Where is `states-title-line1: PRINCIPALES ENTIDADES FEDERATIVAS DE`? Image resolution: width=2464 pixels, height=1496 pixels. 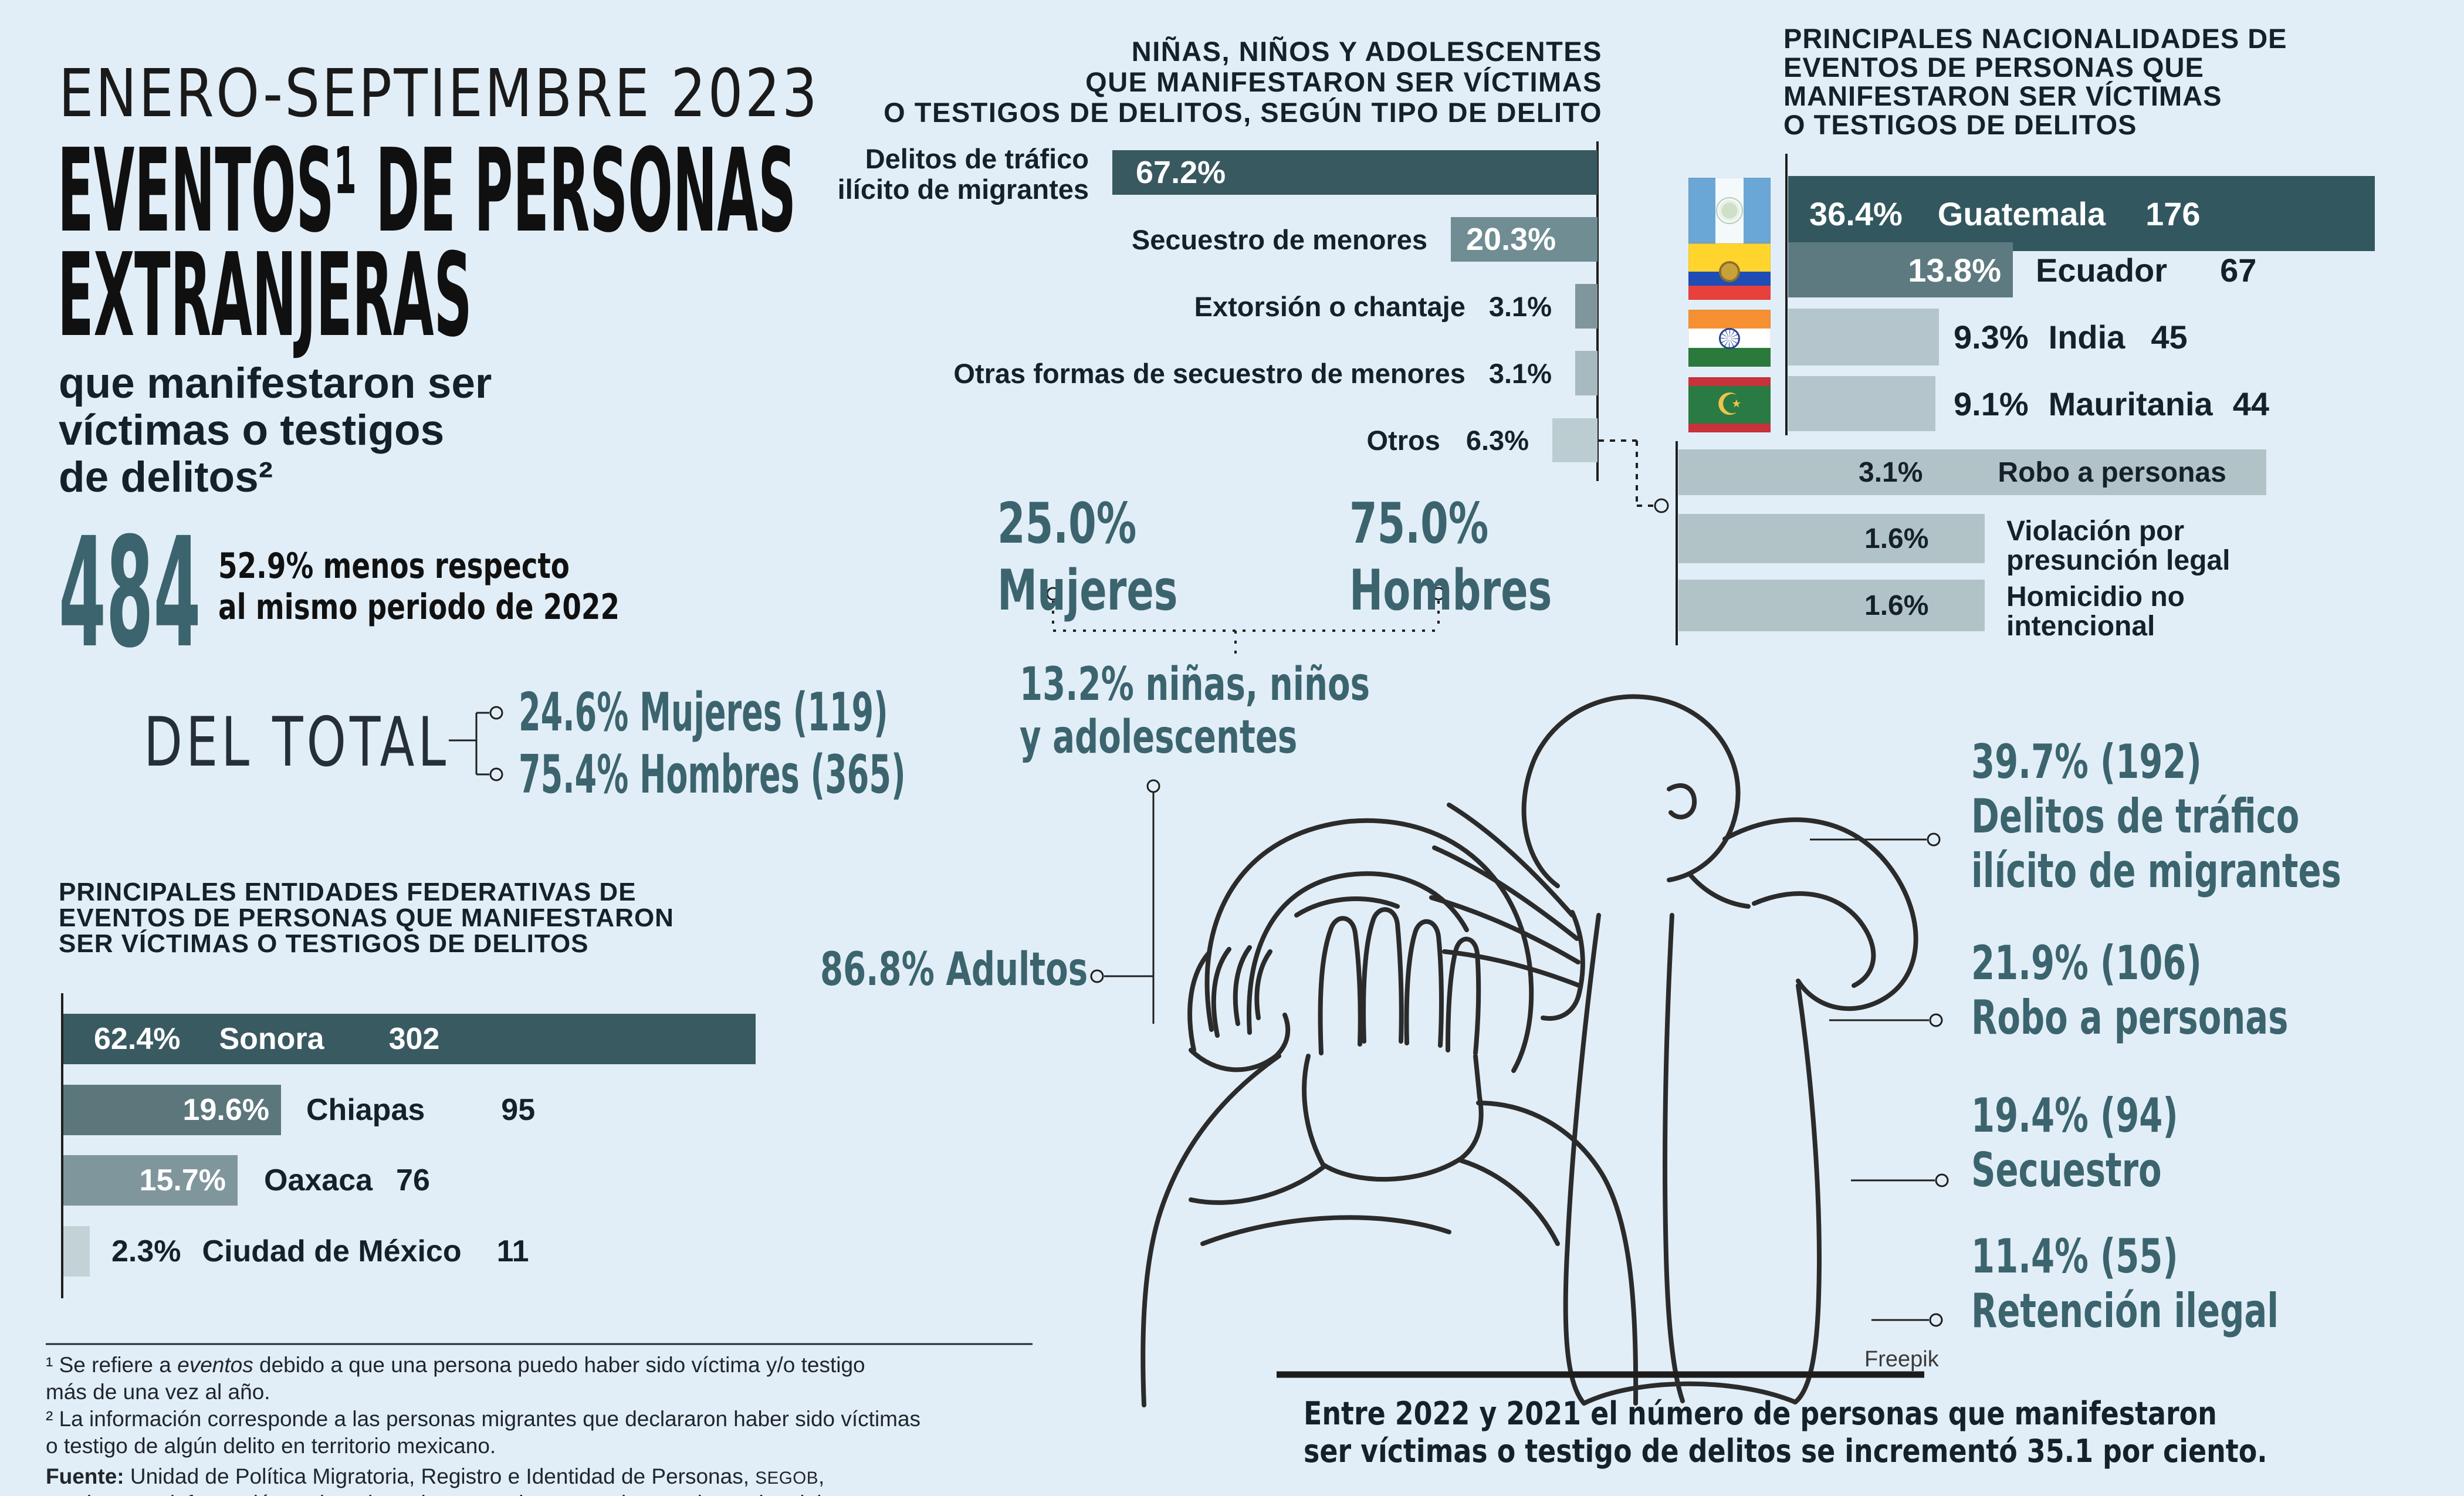
states-title-line1: PRINCIPALES ENTIDADES FEDERATIVAS DE is located at coordinates (348, 892).